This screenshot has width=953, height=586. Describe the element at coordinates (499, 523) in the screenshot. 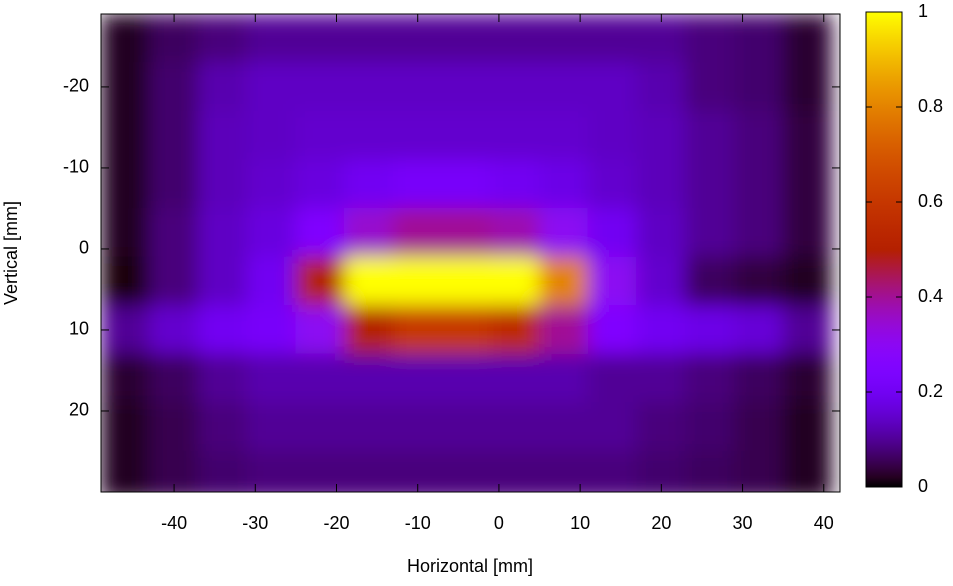

I see `x-tick-label: 0` at that location.